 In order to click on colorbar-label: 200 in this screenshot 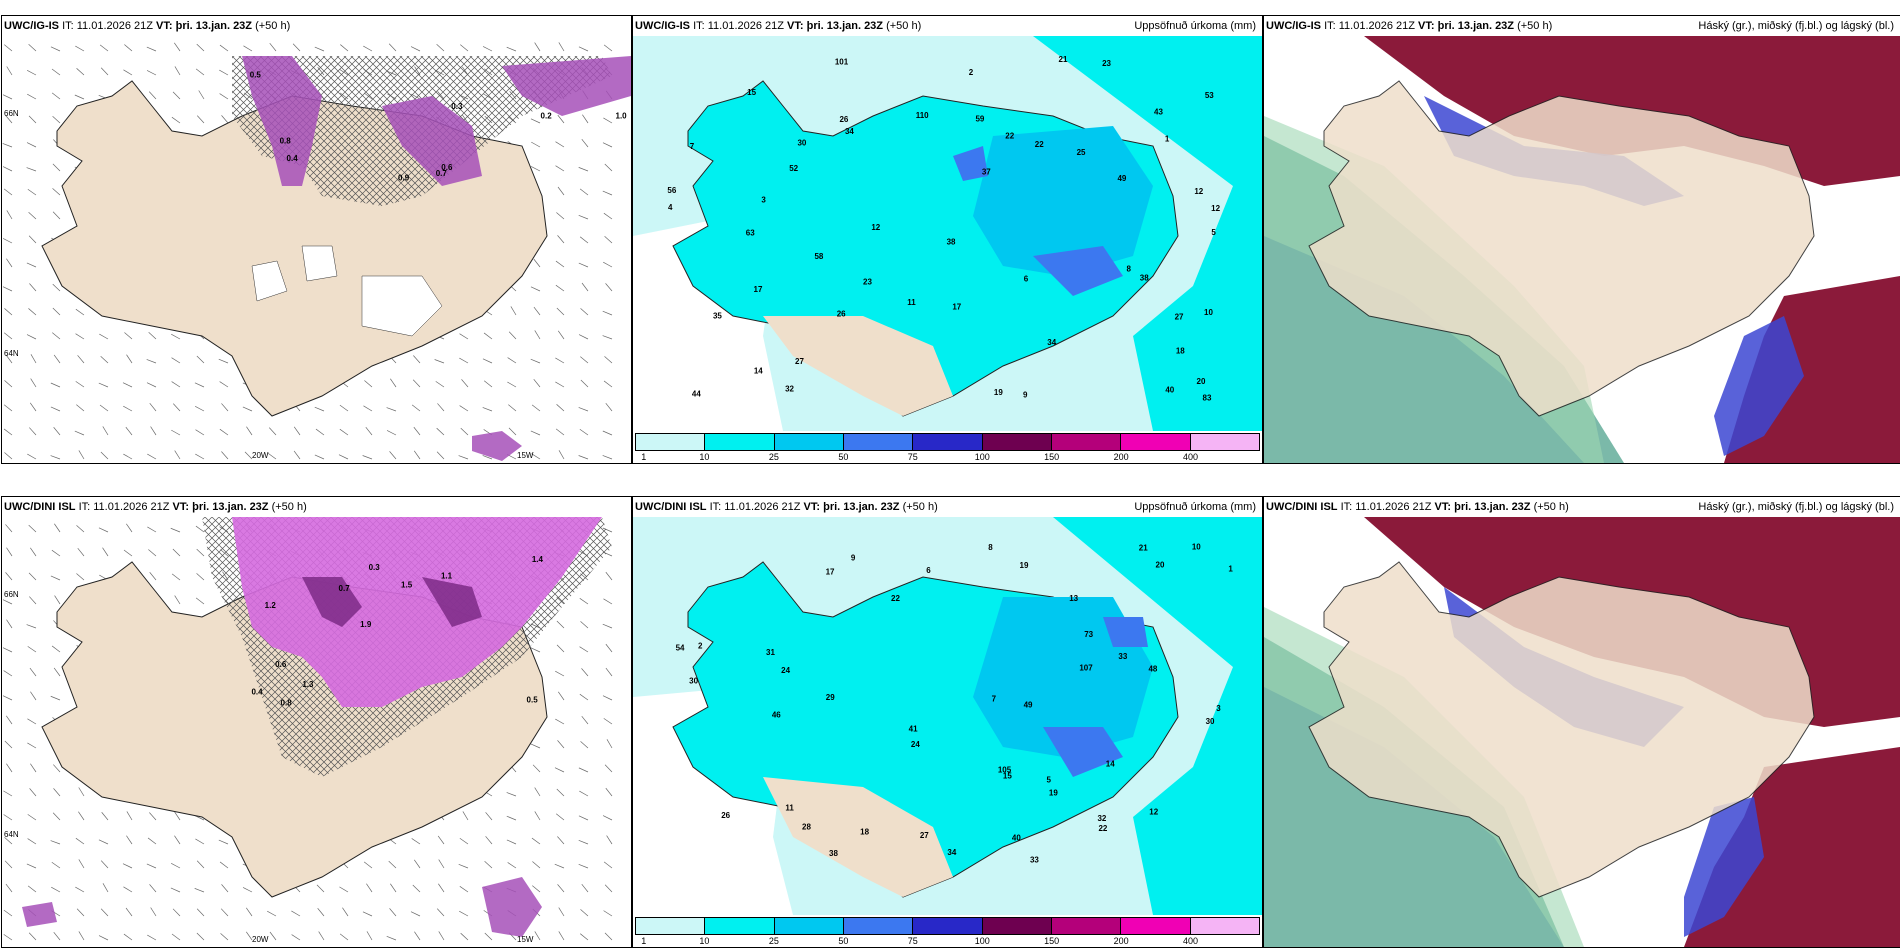, I will do `click(1121, 941)`.